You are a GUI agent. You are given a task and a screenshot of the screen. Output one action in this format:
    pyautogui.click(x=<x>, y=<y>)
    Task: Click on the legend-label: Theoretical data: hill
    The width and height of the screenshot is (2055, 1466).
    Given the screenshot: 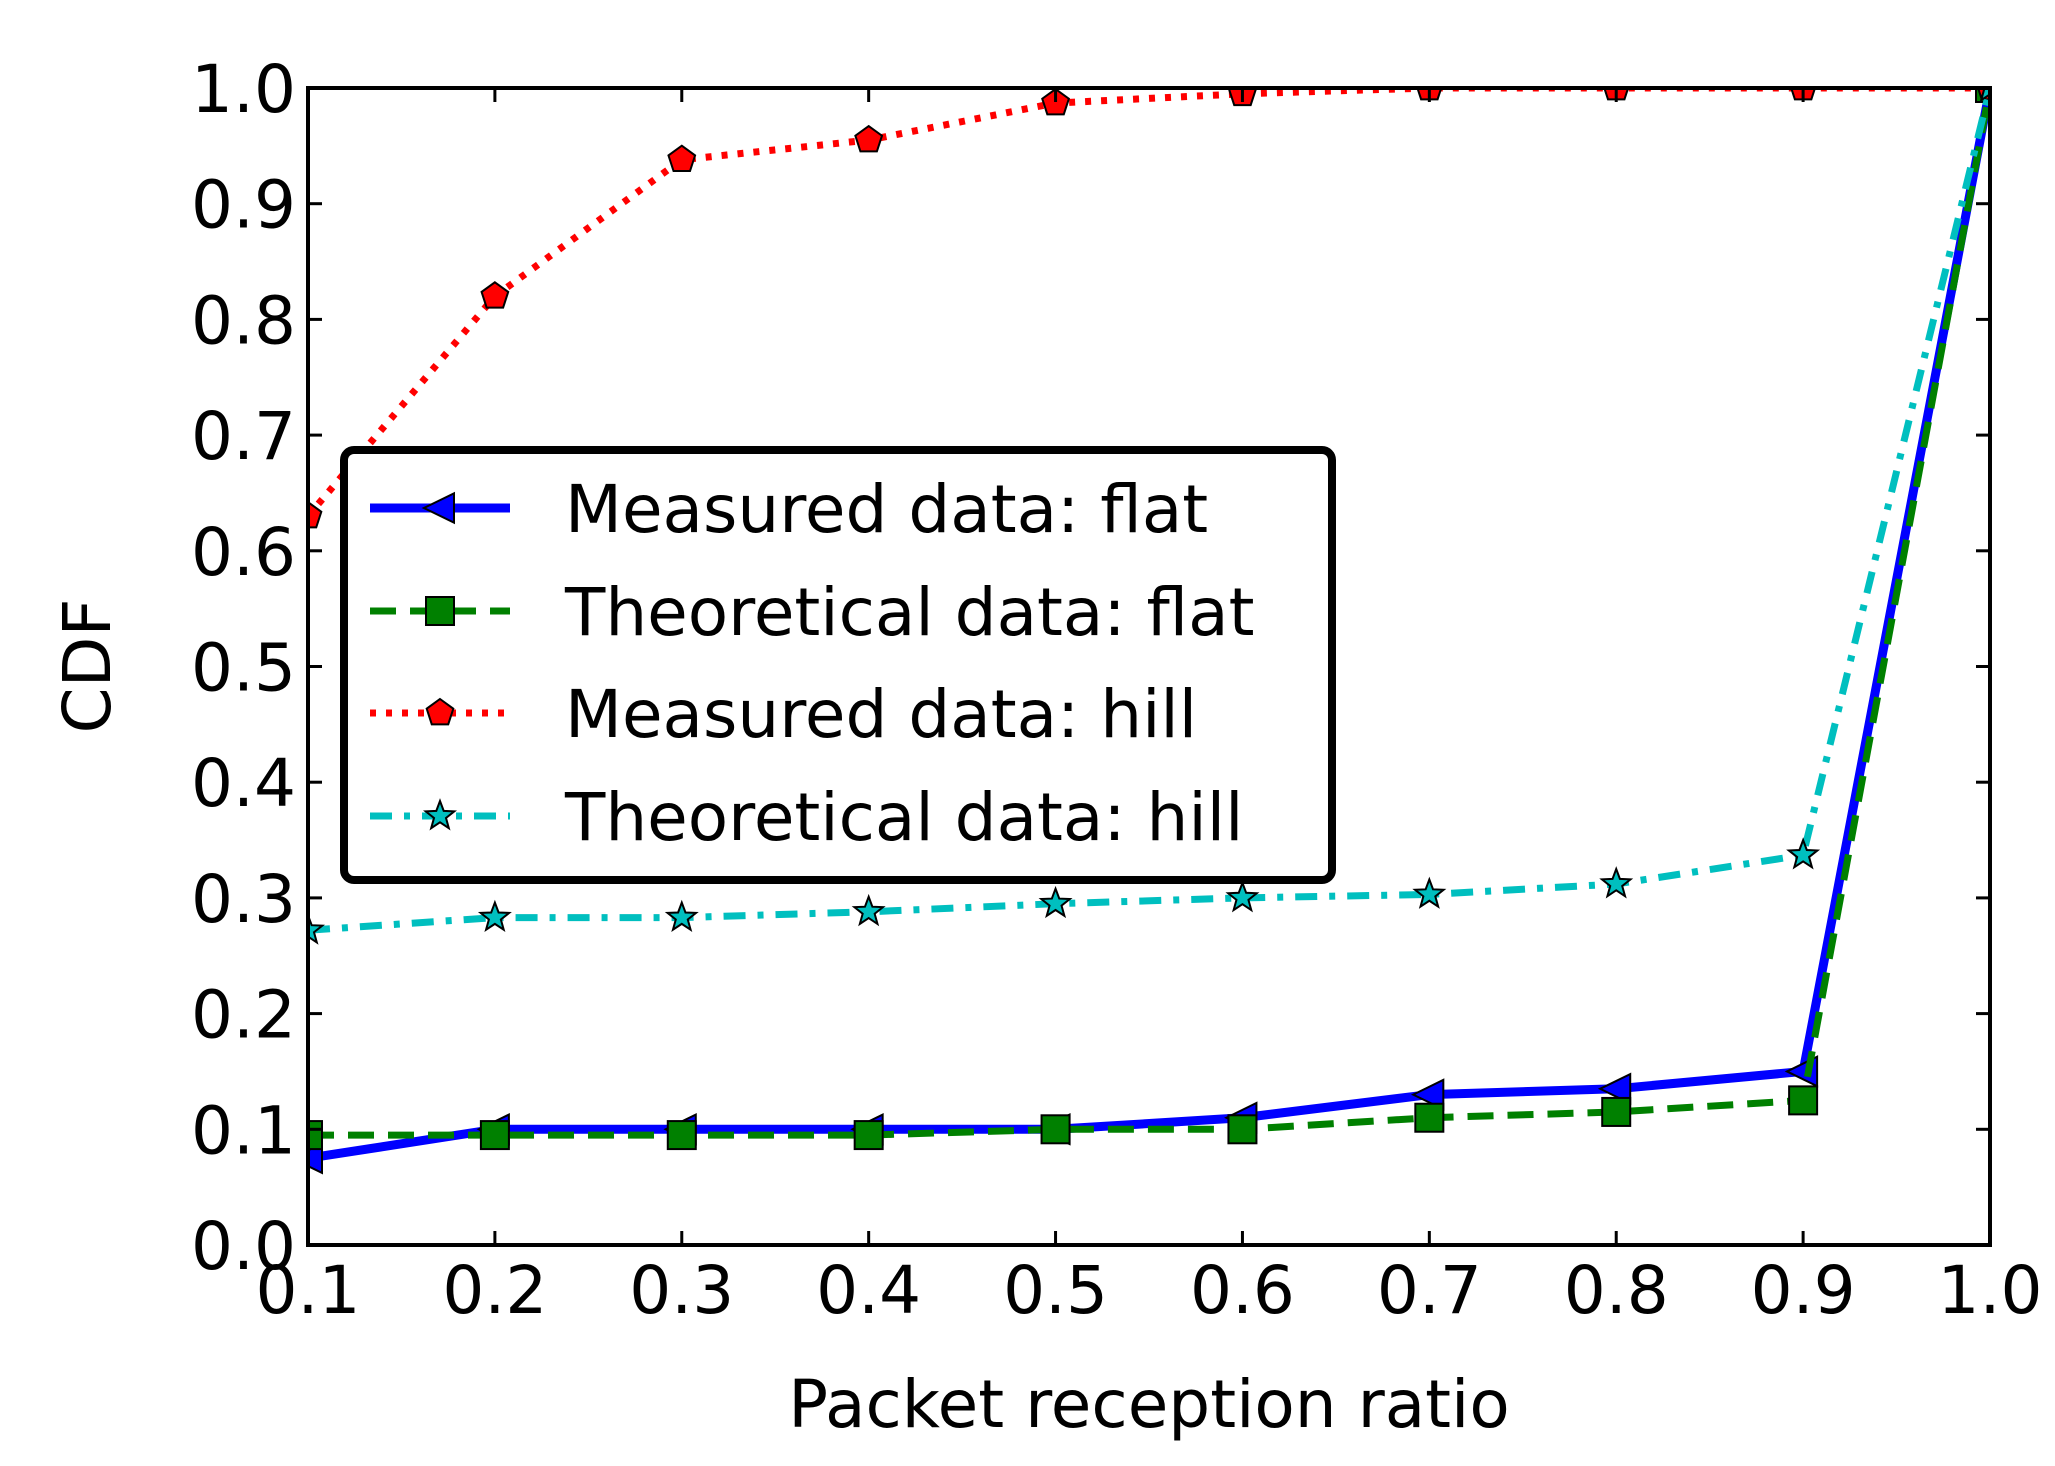 What is the action you would take?
    pyautogui.click(x=903, y=817)
    